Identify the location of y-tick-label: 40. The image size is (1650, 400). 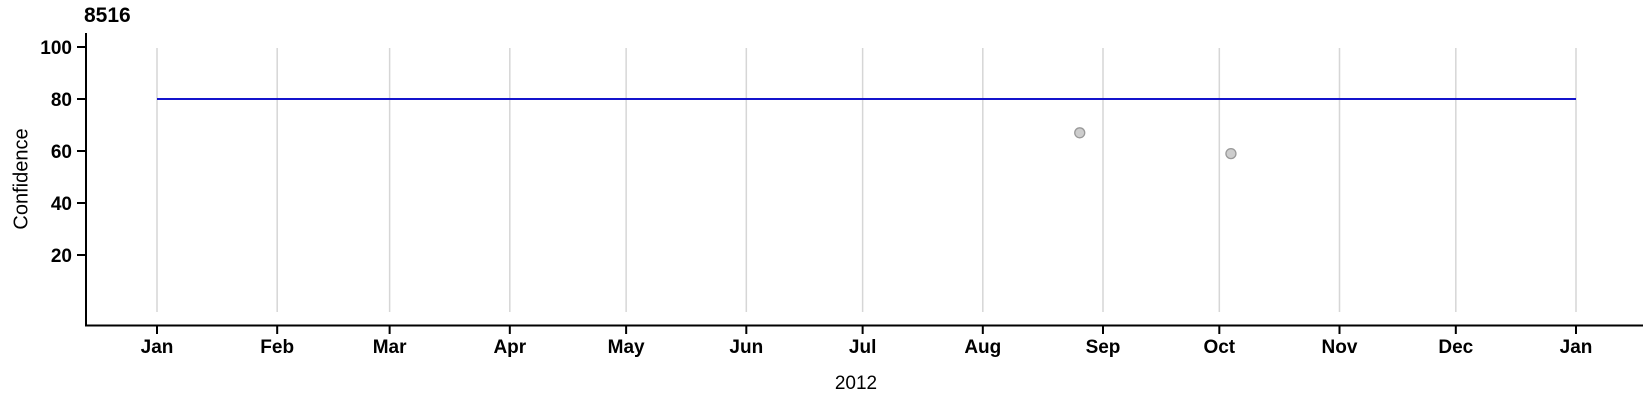
(61, 204).